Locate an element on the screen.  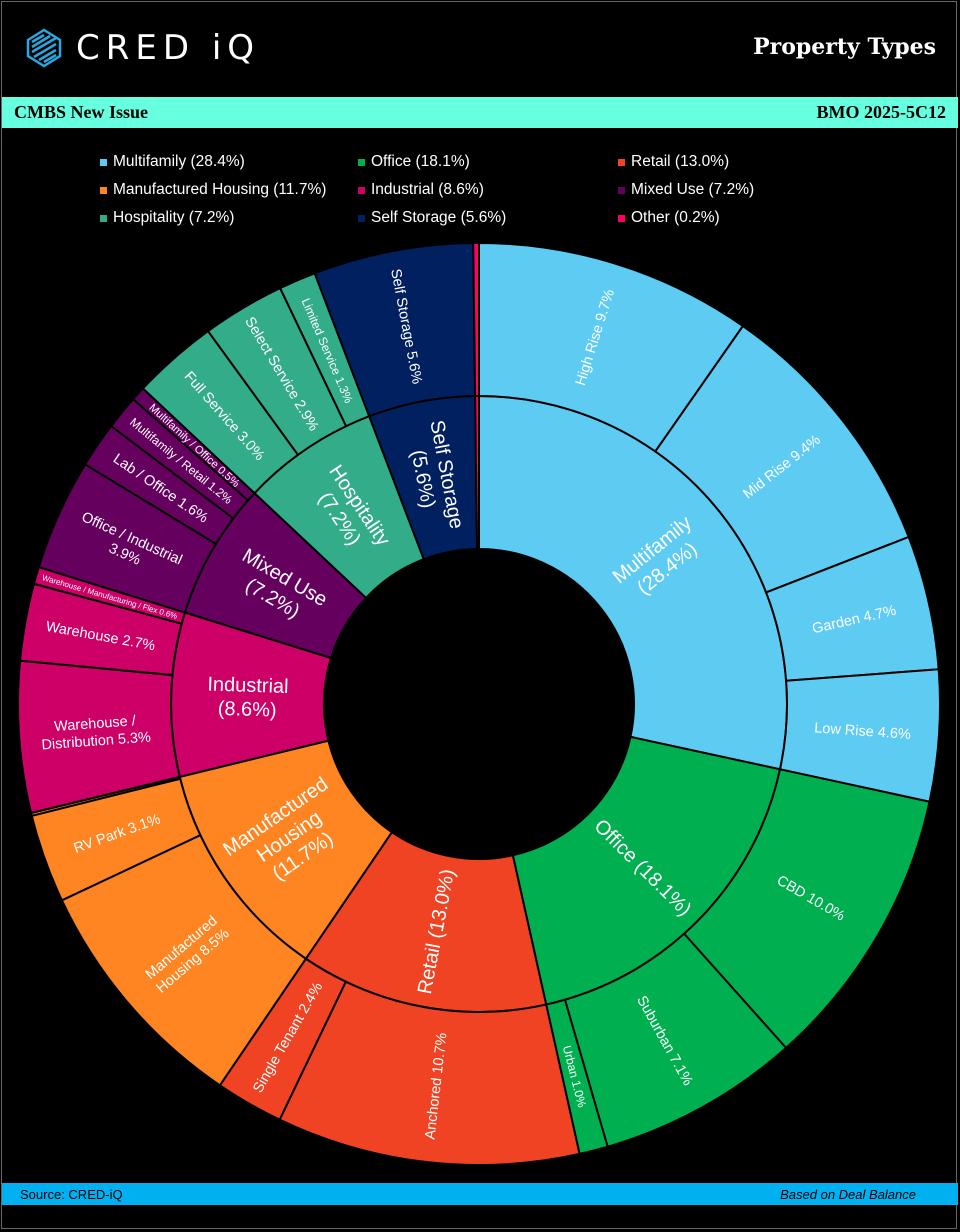
subheader-band: CMBS New Issue BMO 2025-5C12 is located at coordinates (480, 112).